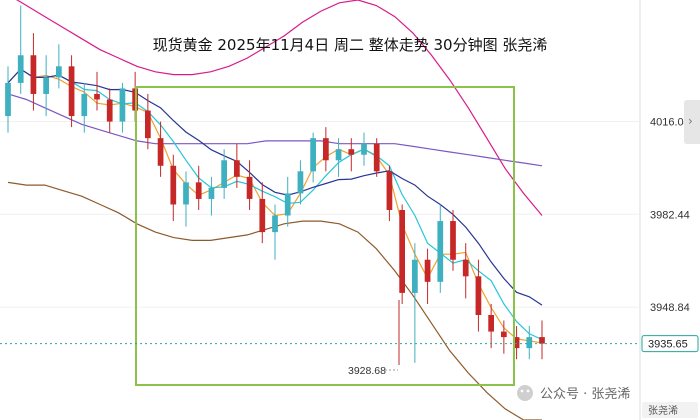  I want to click on watermark-logo, so click(670, 410).